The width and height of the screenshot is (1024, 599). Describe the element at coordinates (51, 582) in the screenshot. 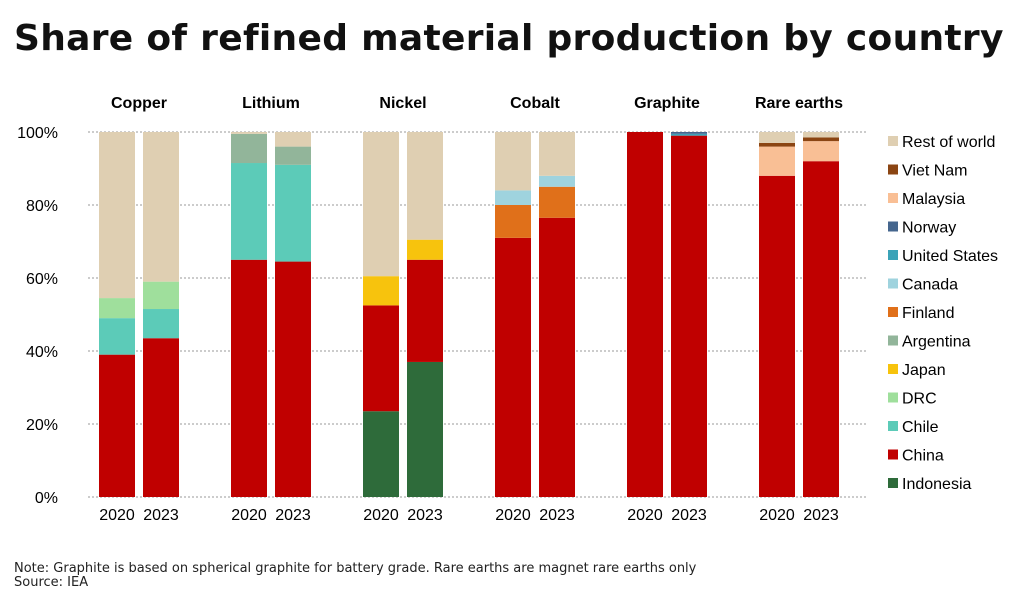

I see `source-note: Source: IEA` at that location.